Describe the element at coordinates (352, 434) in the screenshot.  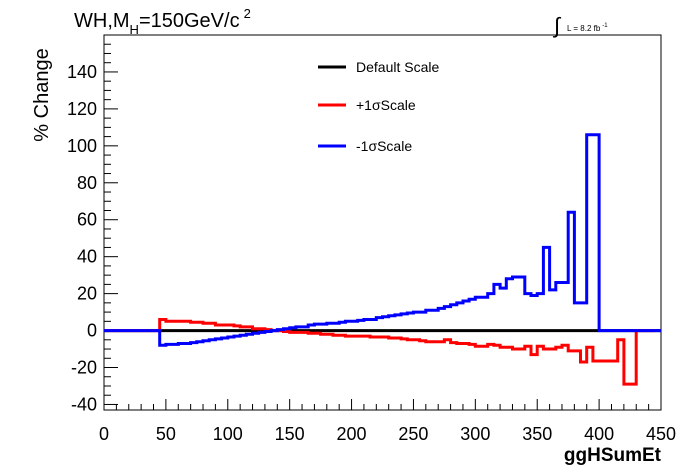
I see `x-tick-label: 200` at that location.